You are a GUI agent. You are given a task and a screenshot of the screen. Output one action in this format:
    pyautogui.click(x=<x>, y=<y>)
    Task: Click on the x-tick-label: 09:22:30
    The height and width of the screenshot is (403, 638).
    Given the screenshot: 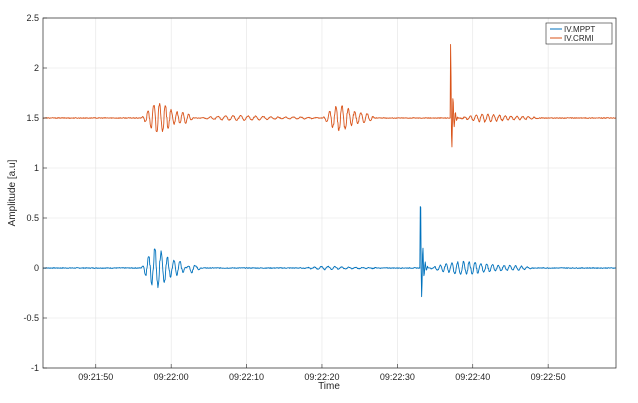 What is the action you would take?
    pyautogui.click(x=397, y=377)
    